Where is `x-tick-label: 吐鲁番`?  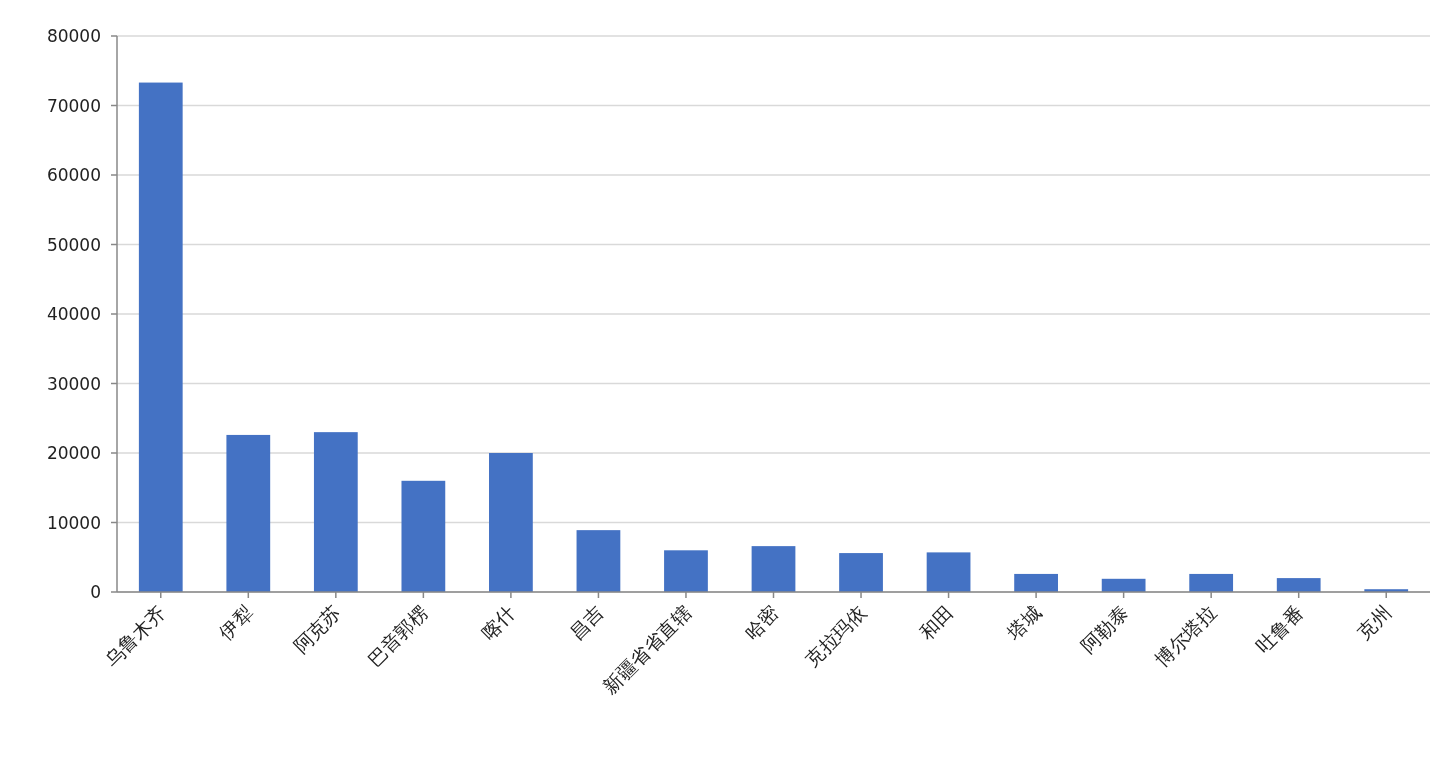 x-tick-label: 吐鲁番 is located at coordinates (1279, 629).